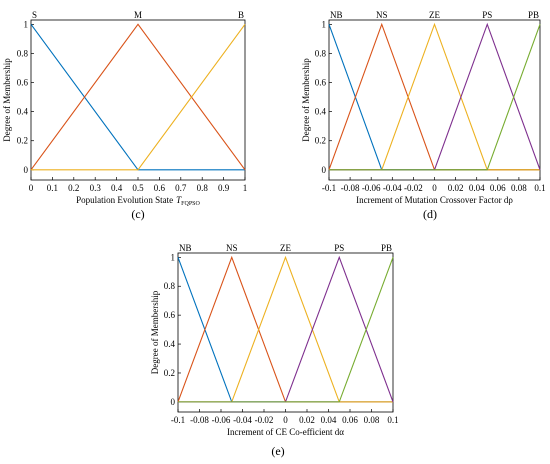  What do you see at coordinates (245, 188) in the screenshot?
I see `x-tick-label: 1` at bounding box center [245, 188].